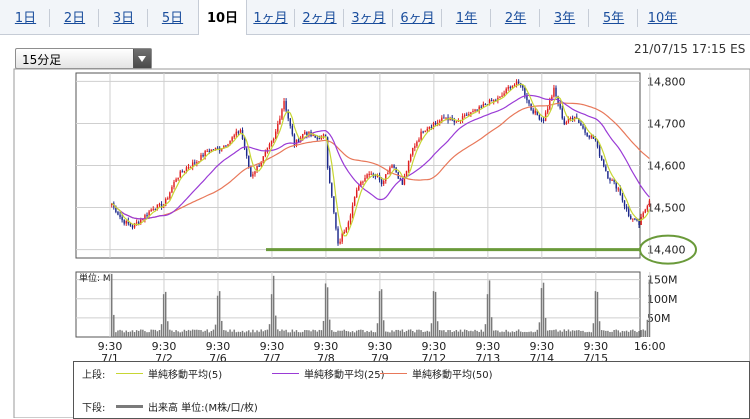 This screenshot has width=750, height=419. What do you see at coordinates (42, 60) in the screenshot?
I see `candle-interval-value: 15分足` at bounding box center [42, 60].